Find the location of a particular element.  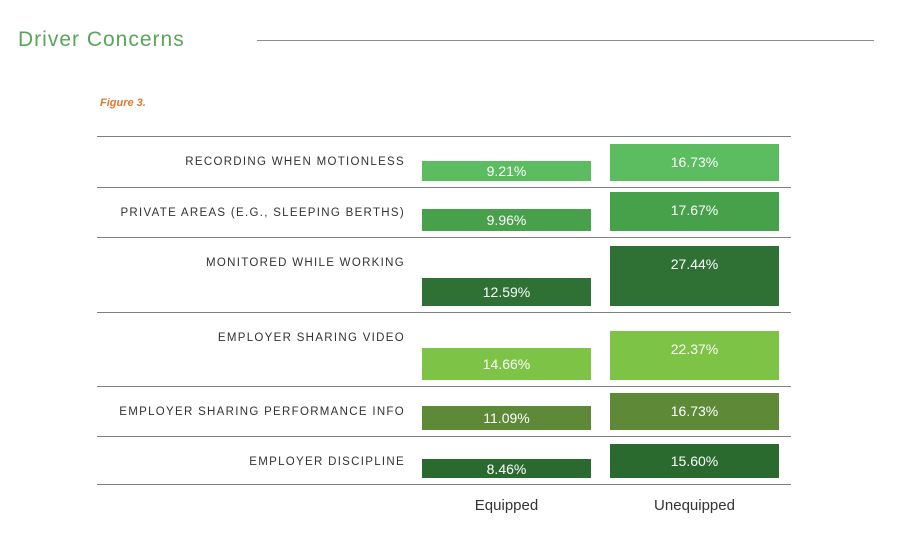

bar-equipped: 14.66% is located at coordinates (506, 364).